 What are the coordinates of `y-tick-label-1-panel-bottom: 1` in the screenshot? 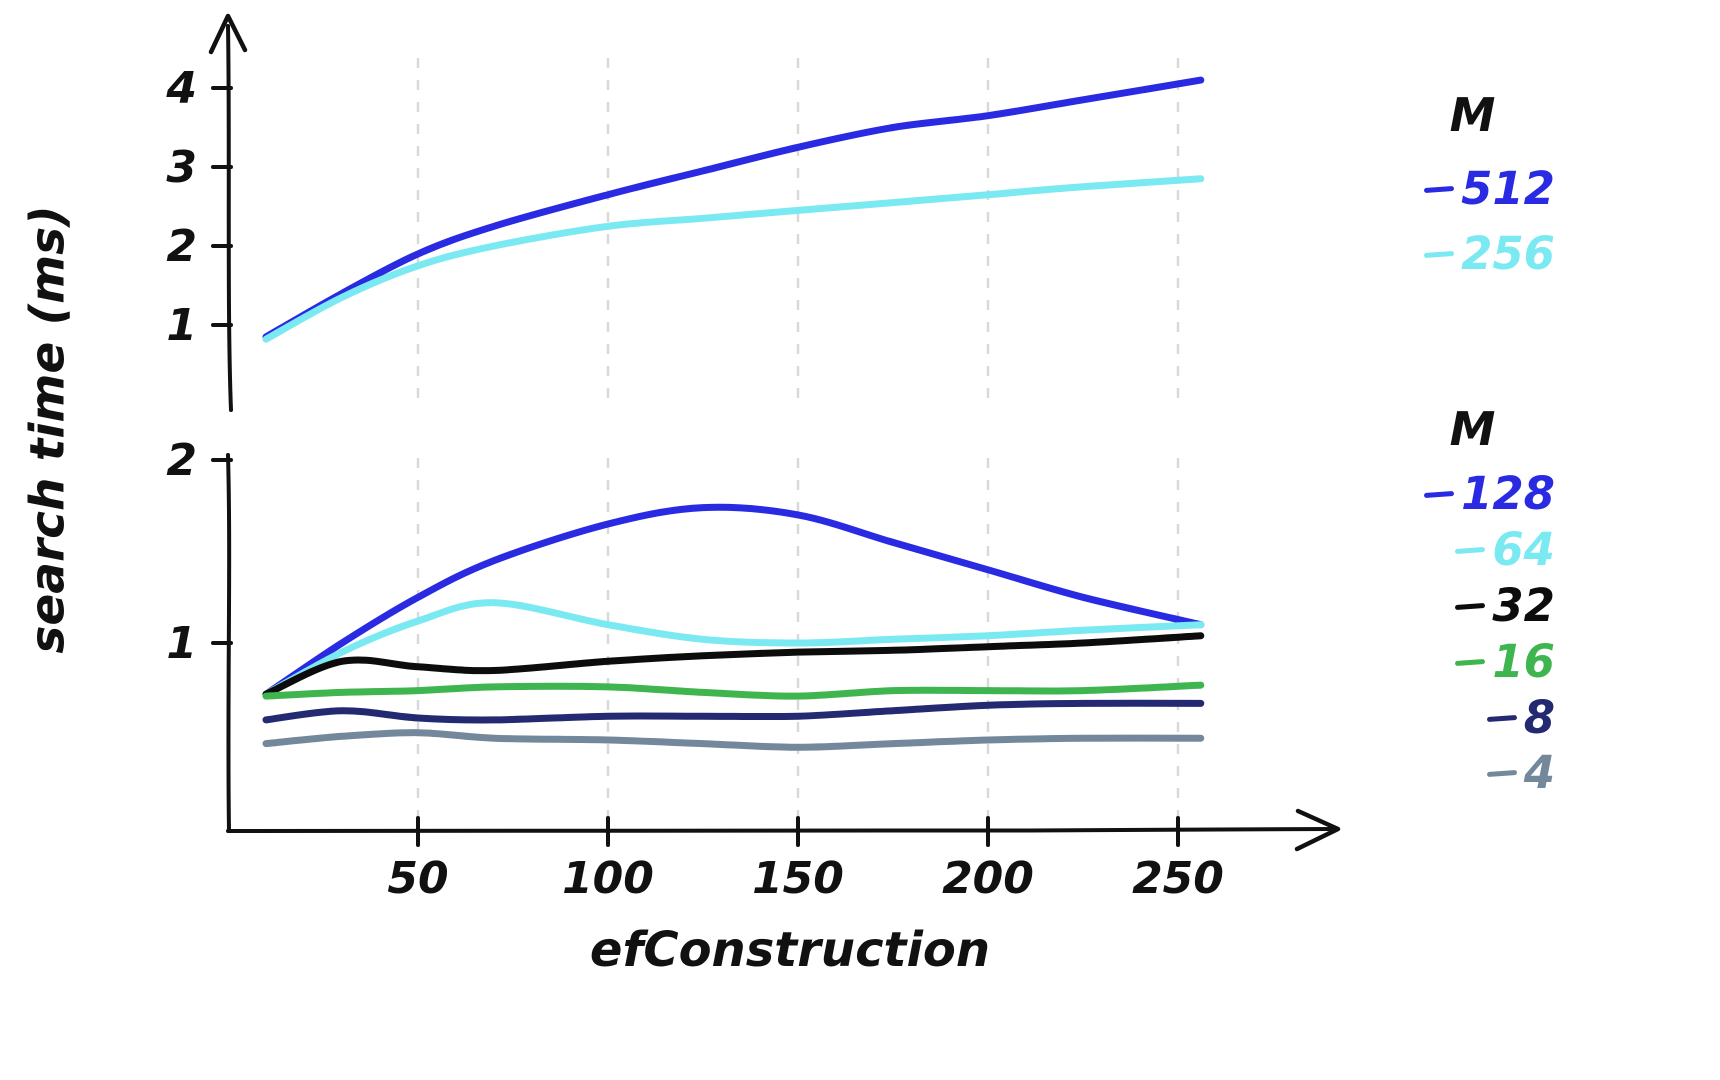 It's located at (181, 643).